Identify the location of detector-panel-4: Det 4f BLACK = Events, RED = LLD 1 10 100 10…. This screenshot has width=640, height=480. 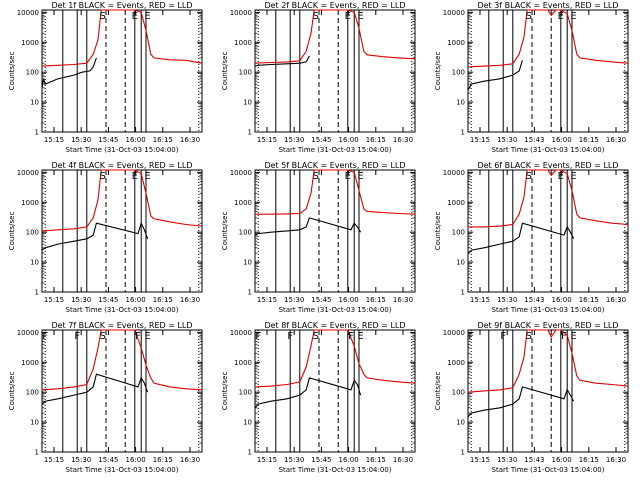
(105, 237).